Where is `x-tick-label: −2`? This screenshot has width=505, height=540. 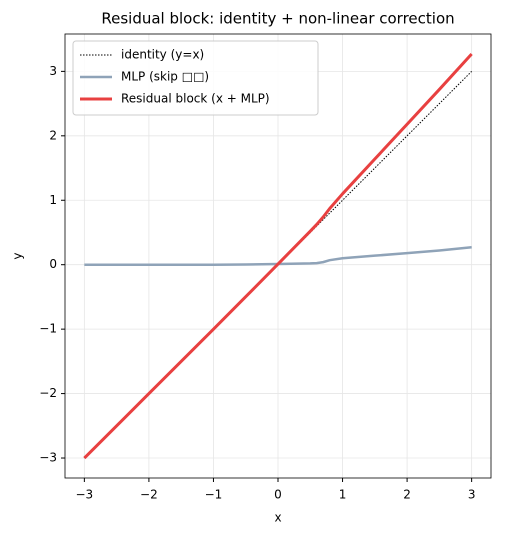 x-tick-label: −2 is located at coordinates (149, 495).